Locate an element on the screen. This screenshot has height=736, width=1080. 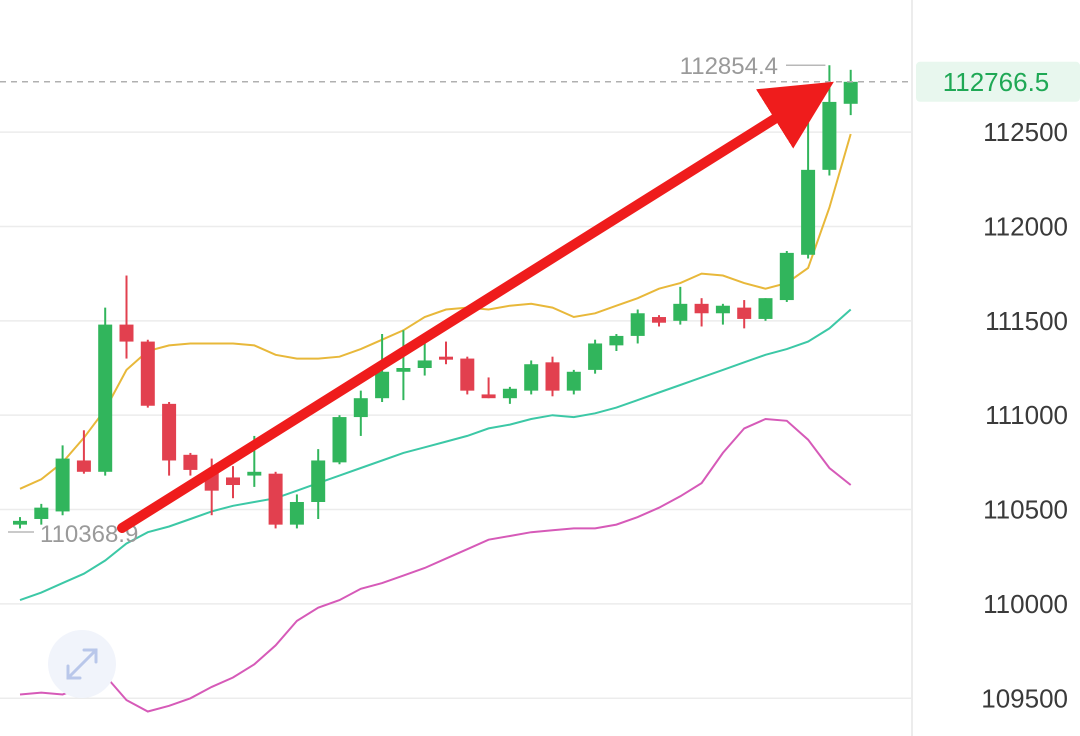
last-price-tag-bg is located at coordinates (998, 81).